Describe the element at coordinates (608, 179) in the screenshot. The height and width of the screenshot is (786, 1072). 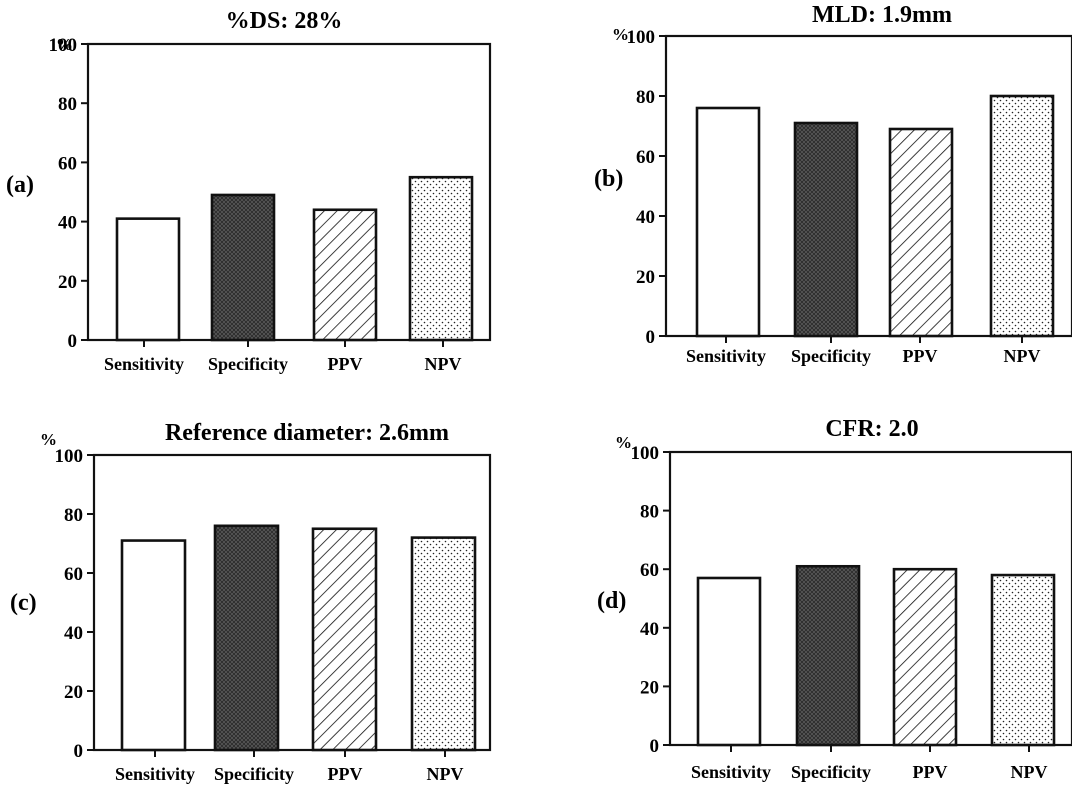
I see `panel-label: (b)` at that location.